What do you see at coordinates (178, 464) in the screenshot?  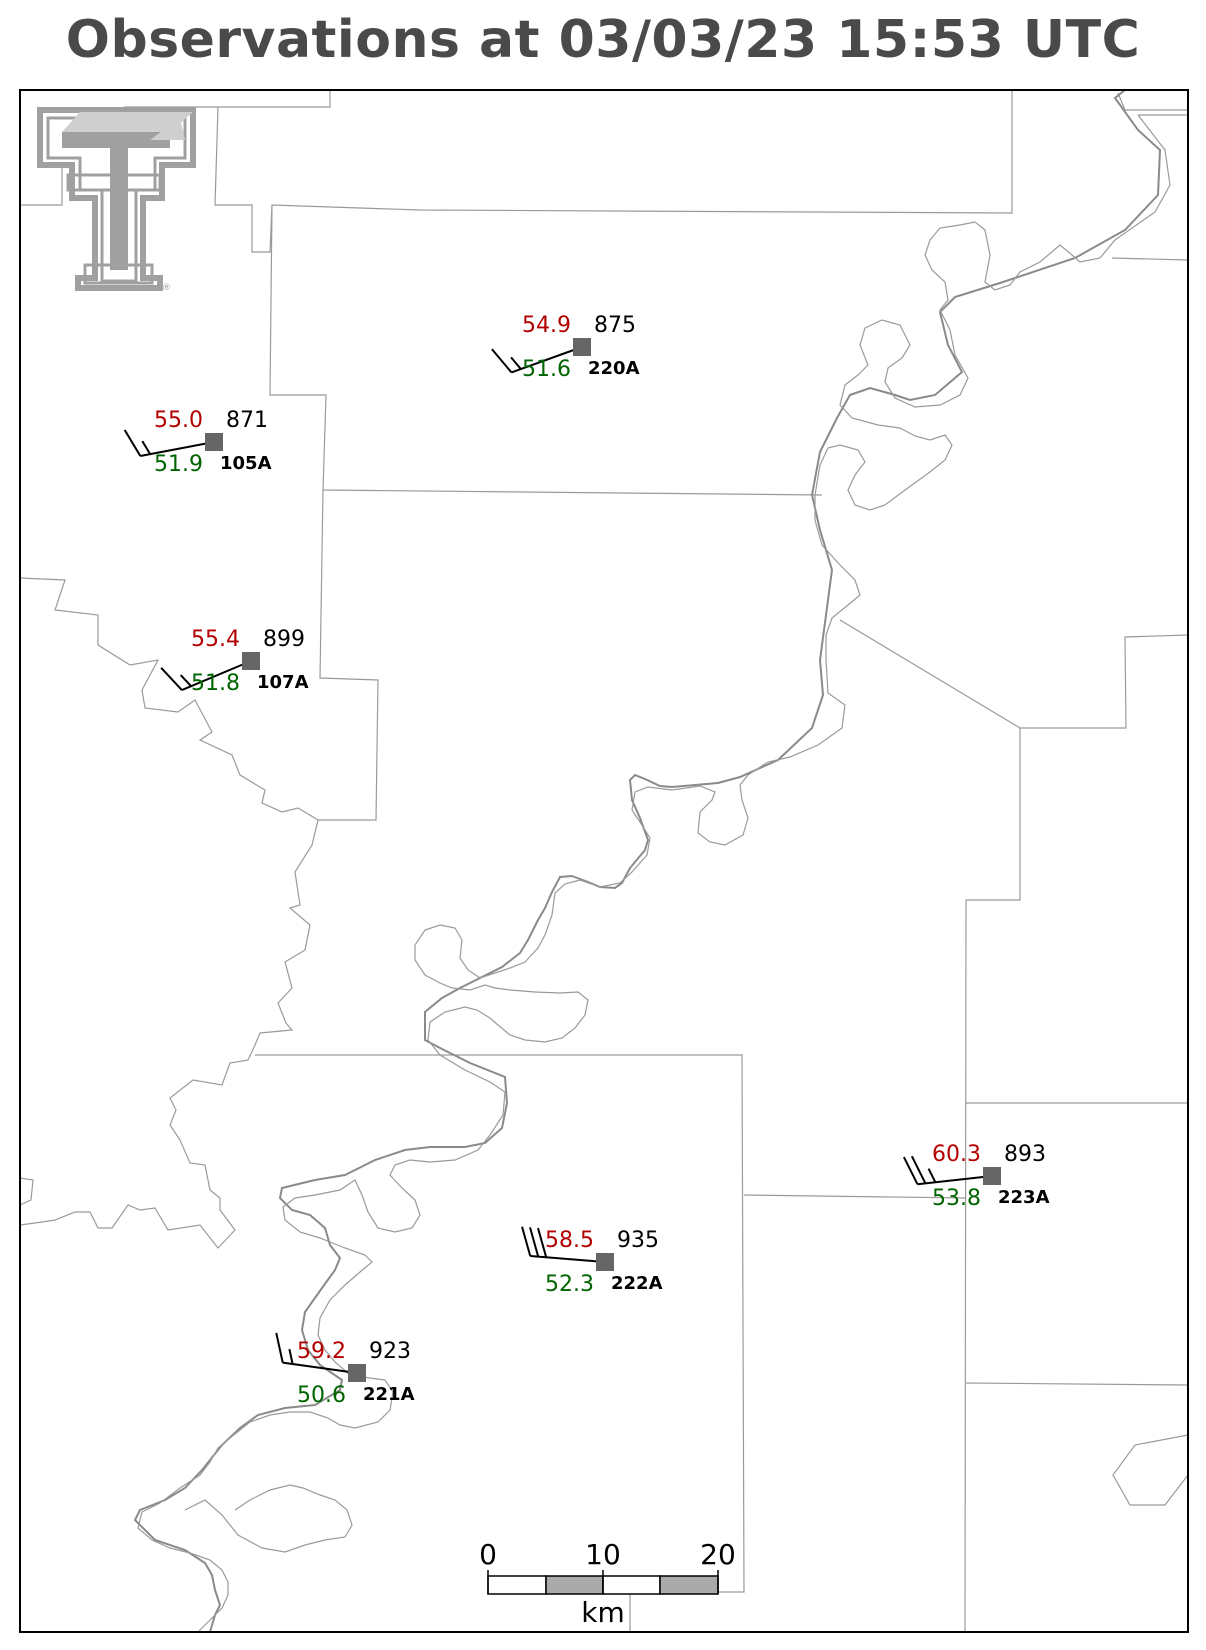 I see `dewpoint-label: 51.9` at bounding box center [178, 464].